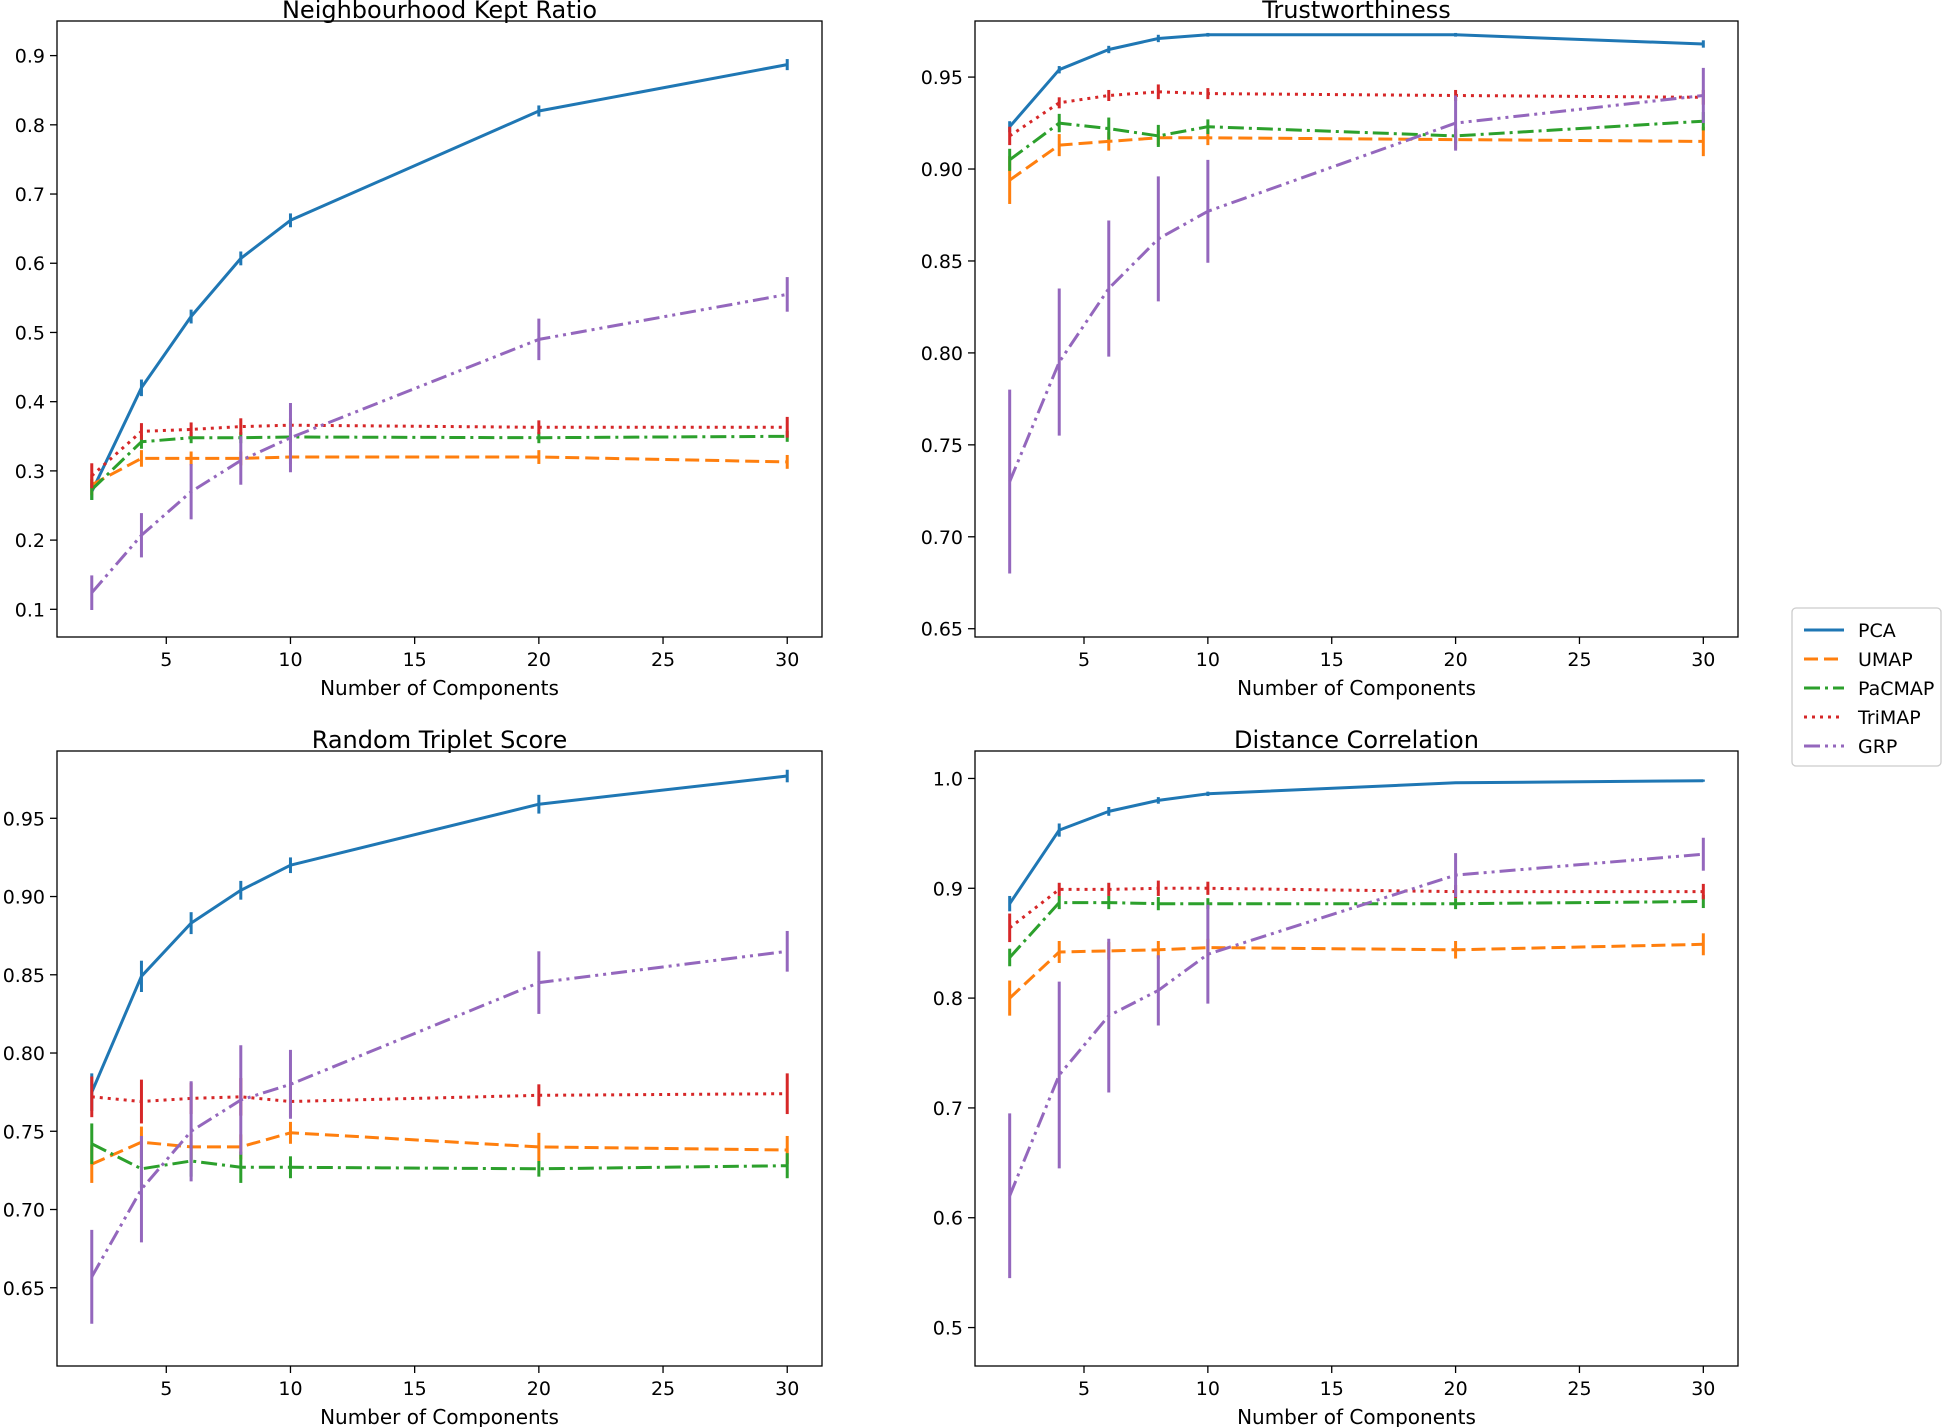 The image size is (1945, 1427). What do you see at coordinates (30, 472) in the screenshot?
I see `y-tick-label: 0.3` at bounding box center [30, 472].